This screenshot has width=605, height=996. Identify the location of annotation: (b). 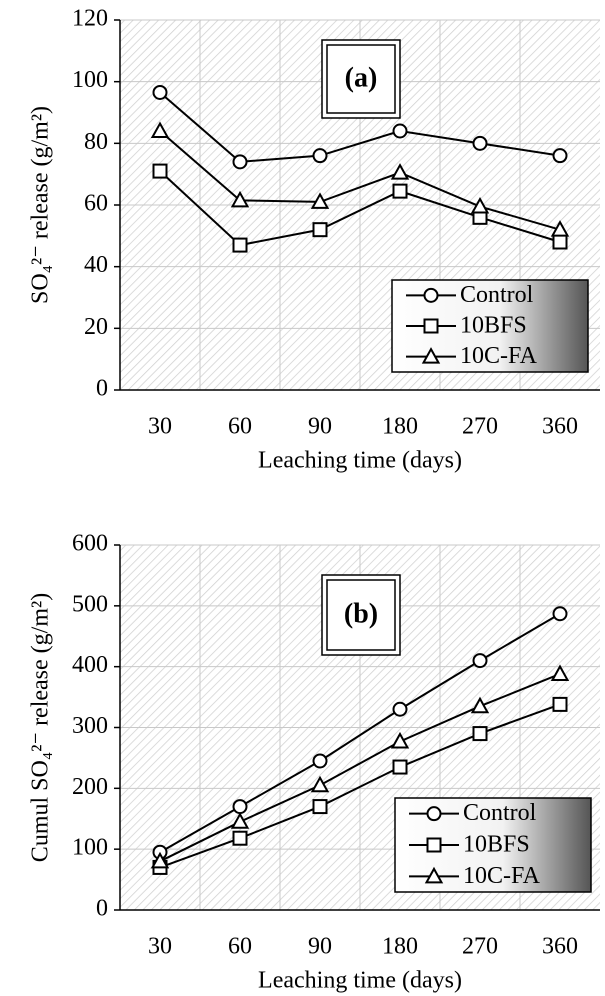
(361, 613).